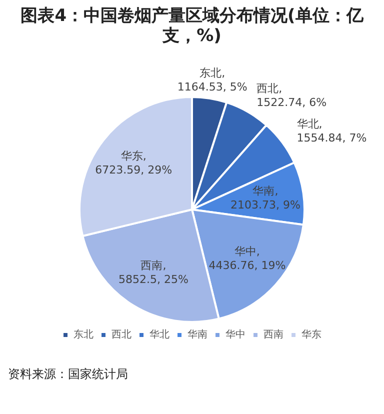 This screenshot has height=414, width=384. I want to click on legend-label: 西南, so click(274, 334).